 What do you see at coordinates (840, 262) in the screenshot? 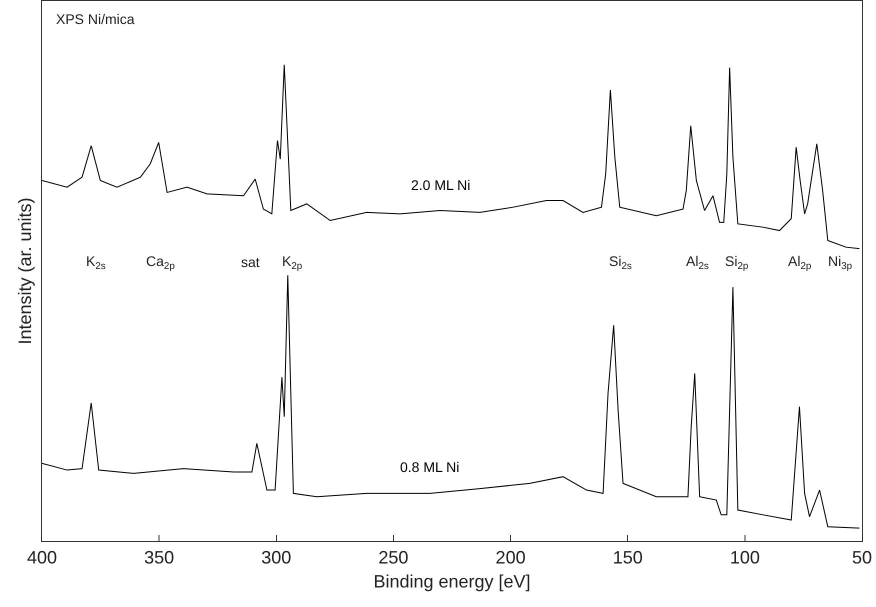
I see `annotation: Ni$_{3p}$` at bounding box center [840, 262].